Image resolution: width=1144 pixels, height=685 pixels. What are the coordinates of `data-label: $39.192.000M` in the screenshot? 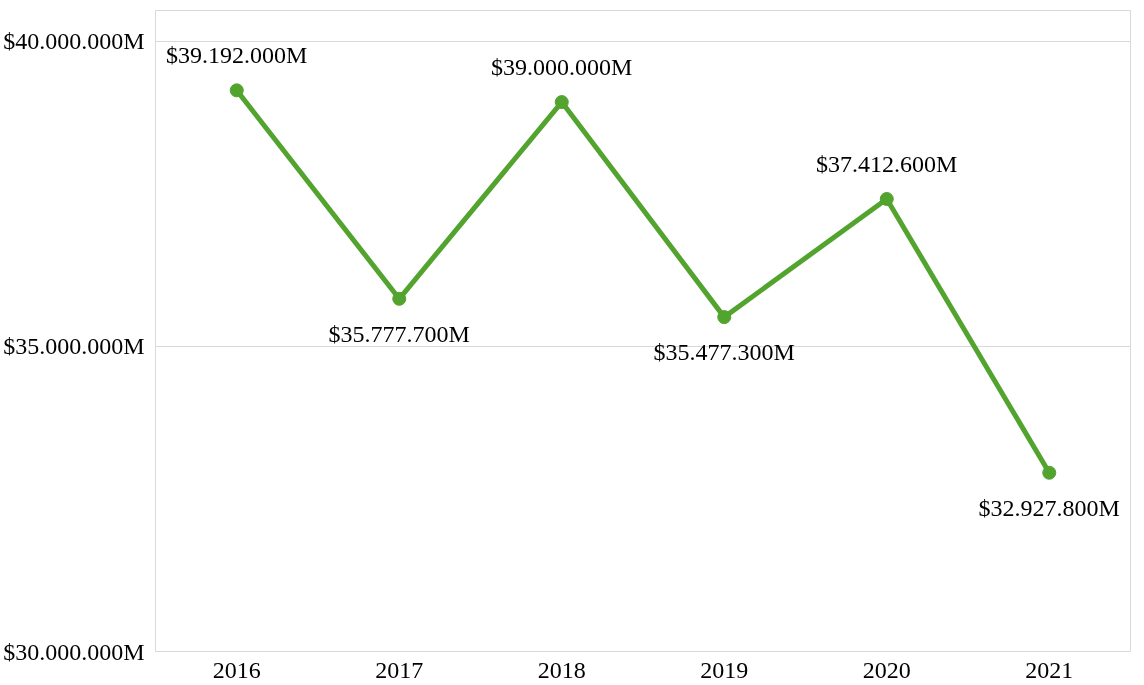 It's located at (237, 55).